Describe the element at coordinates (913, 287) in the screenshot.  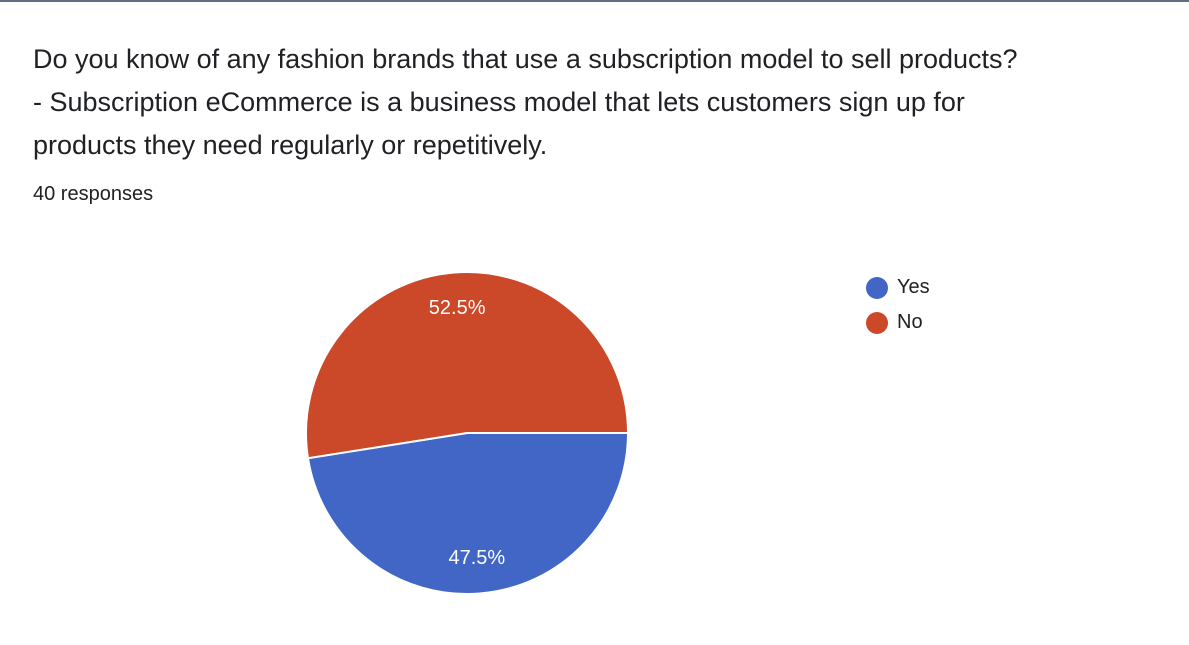
I see `legend-label: Yes` at that location.